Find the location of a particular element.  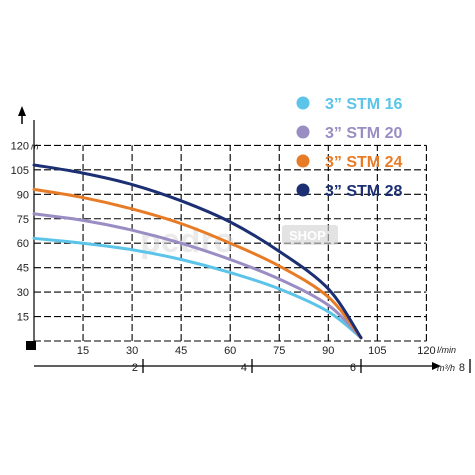

x-tick-label: 90 is located at coordinates (328, 351).